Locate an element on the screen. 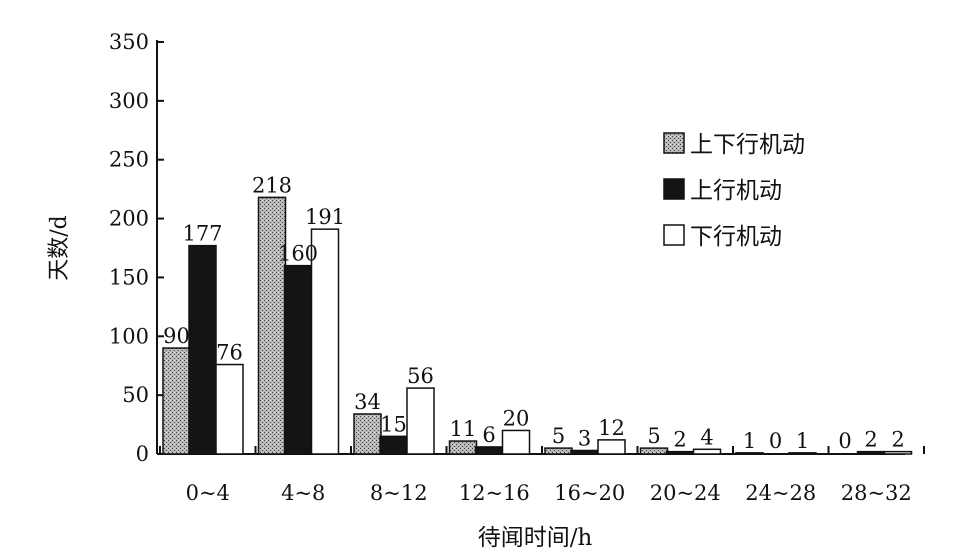 Image resolution: width=957 pixels, height=555 pixels. data-label: 15 is located at coordinates (393, 424).